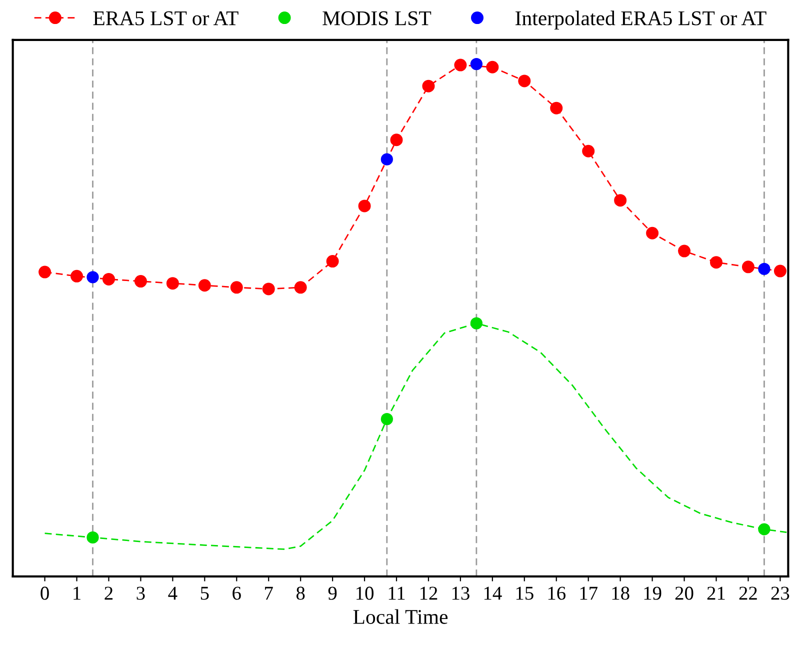 This screenshot has width=801, height=655. I want to click on x-tick-label: 6, so click(236, 593).